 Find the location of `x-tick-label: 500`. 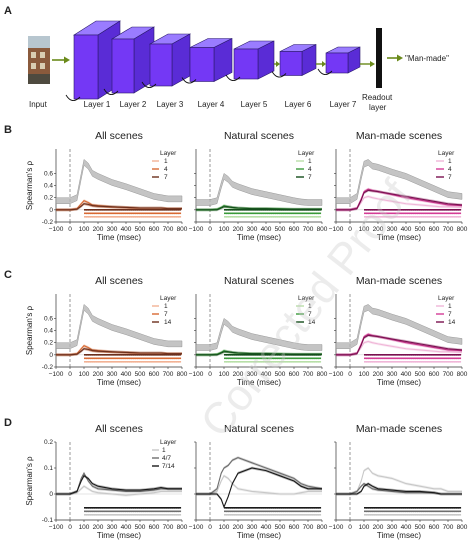

x-tick-label: 500 is located at coordinates (420, 527).